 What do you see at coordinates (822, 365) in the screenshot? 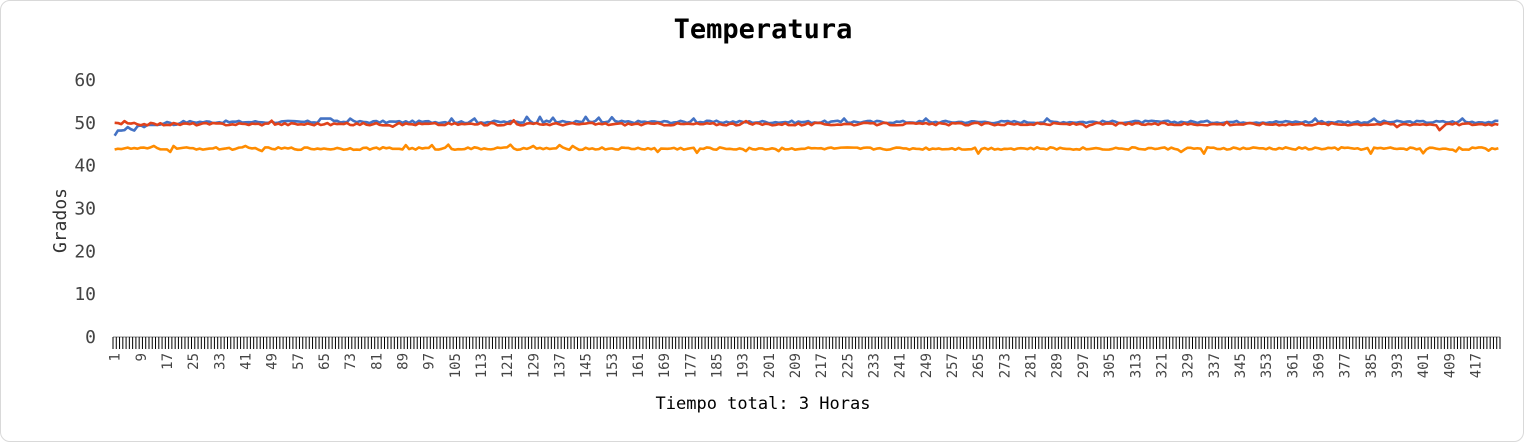
I see `x-tick-label: 217` at bounding box center [822, 365].